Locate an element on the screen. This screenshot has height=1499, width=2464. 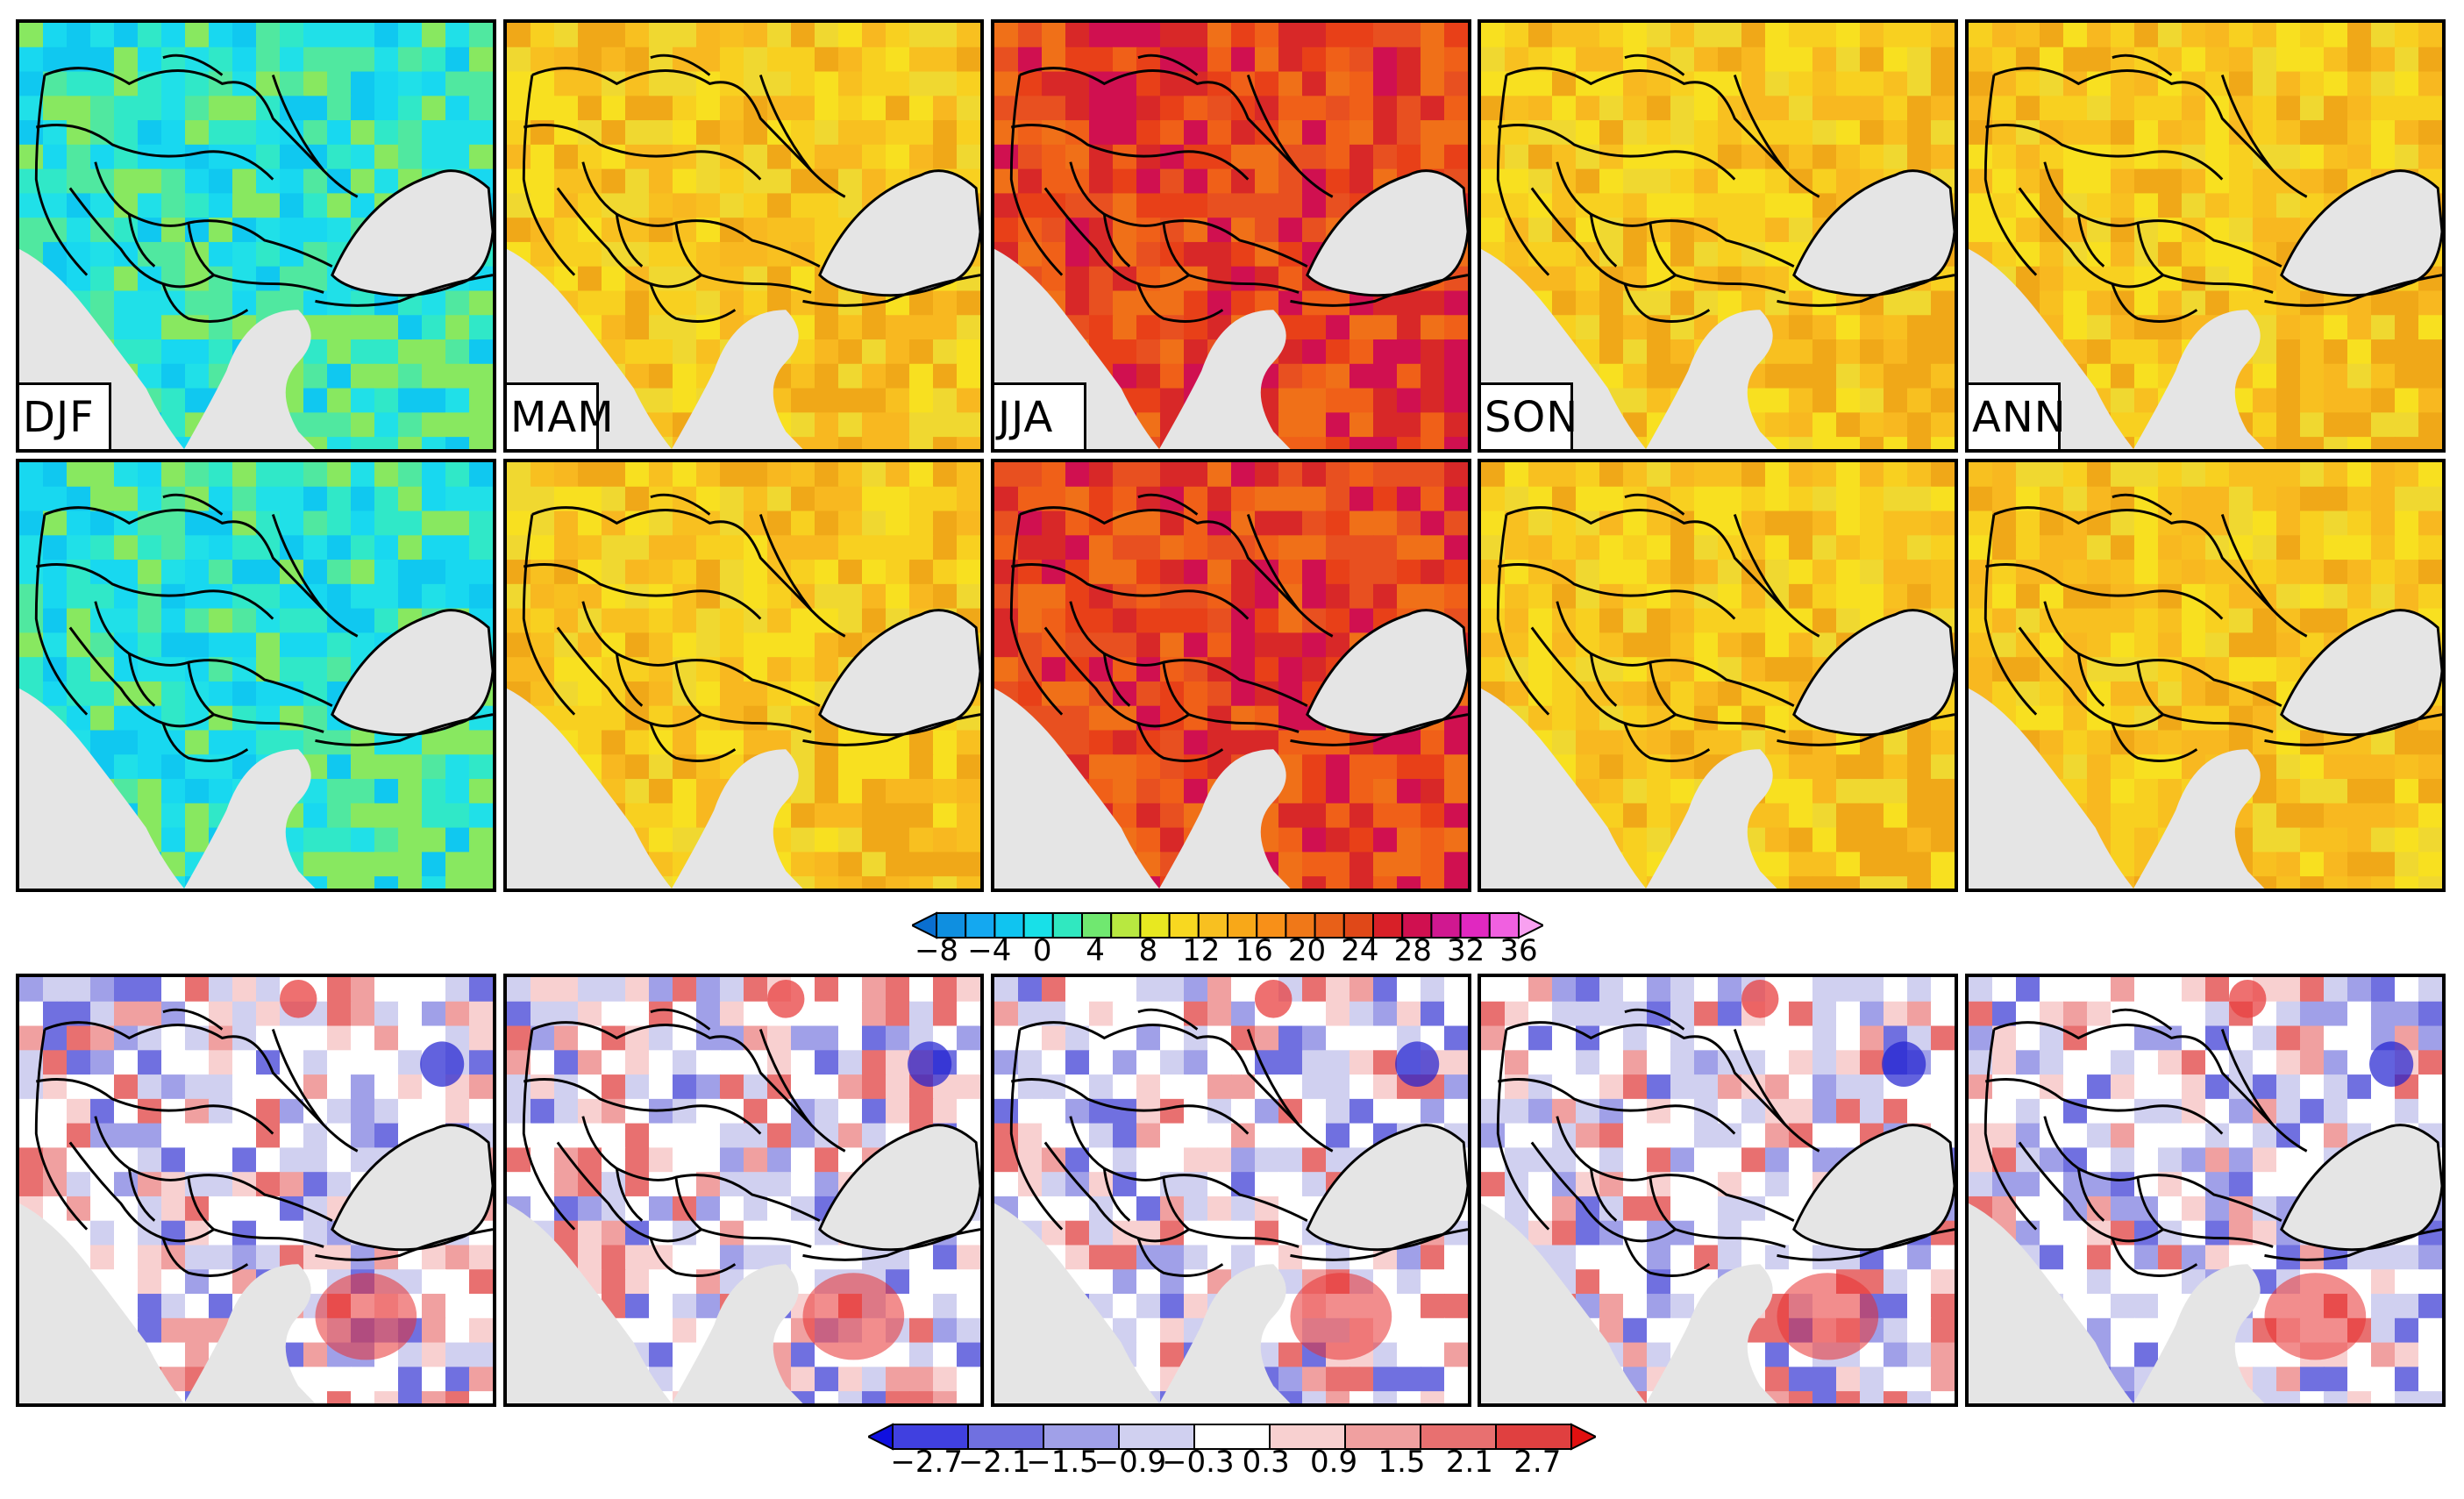
difference-colorbar is located at coordinates (1232, 1436).